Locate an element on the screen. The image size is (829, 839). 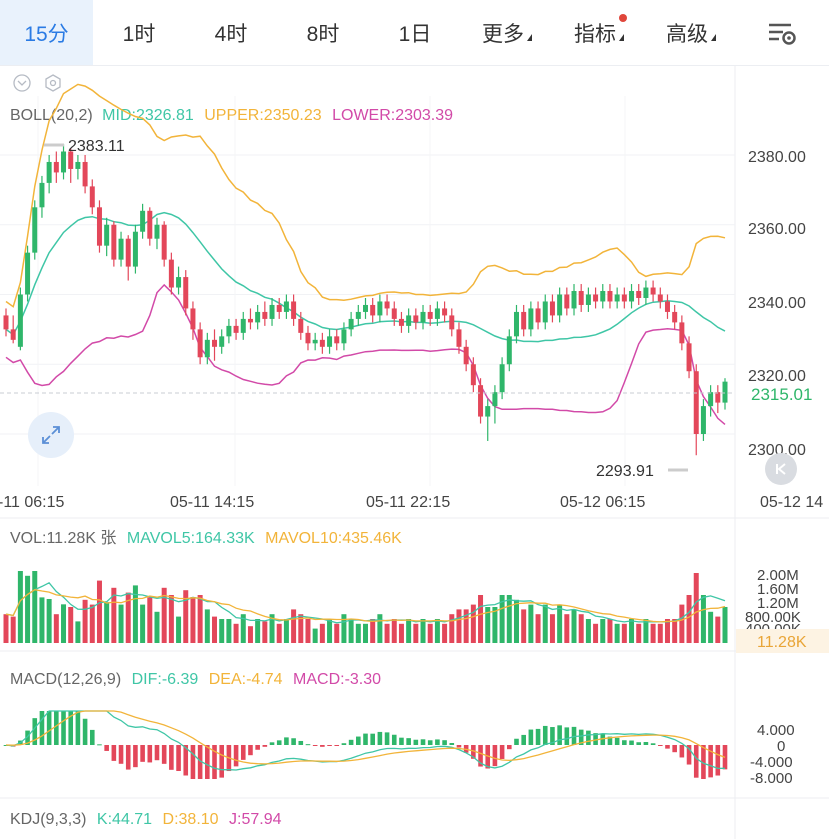
price-axis: 2380.00 2360.00 2340.00 2320.00 2300.00 is located at coordinates (777, 304).